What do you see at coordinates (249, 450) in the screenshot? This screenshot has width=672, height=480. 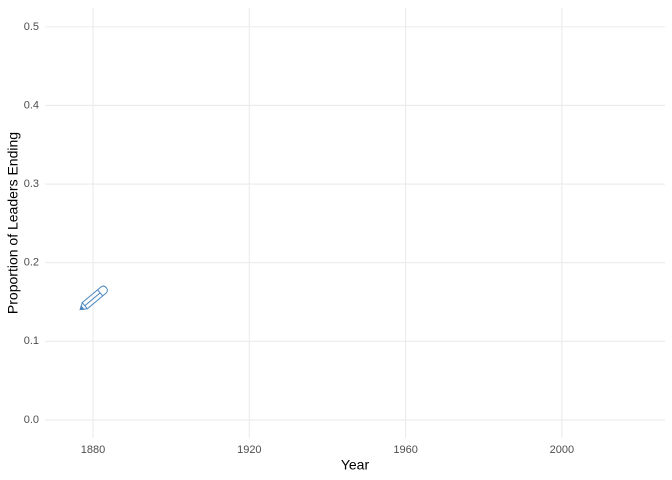 I see `x-tick-label: 1920` at bounding box center [249, 450].